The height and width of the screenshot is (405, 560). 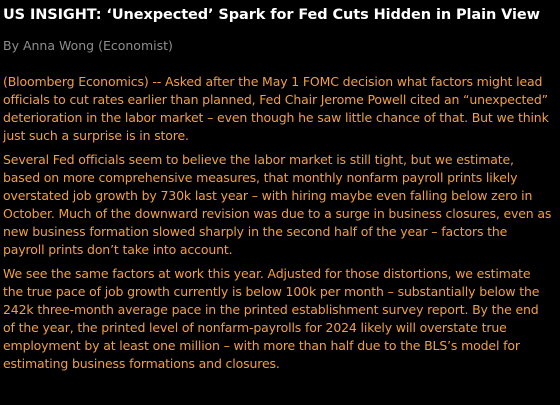 What do you see at coordinates (88, 45) in the screenshot?
I see `story-byline: By Anna Wong (Economist)` at bounding box center [88, 45].